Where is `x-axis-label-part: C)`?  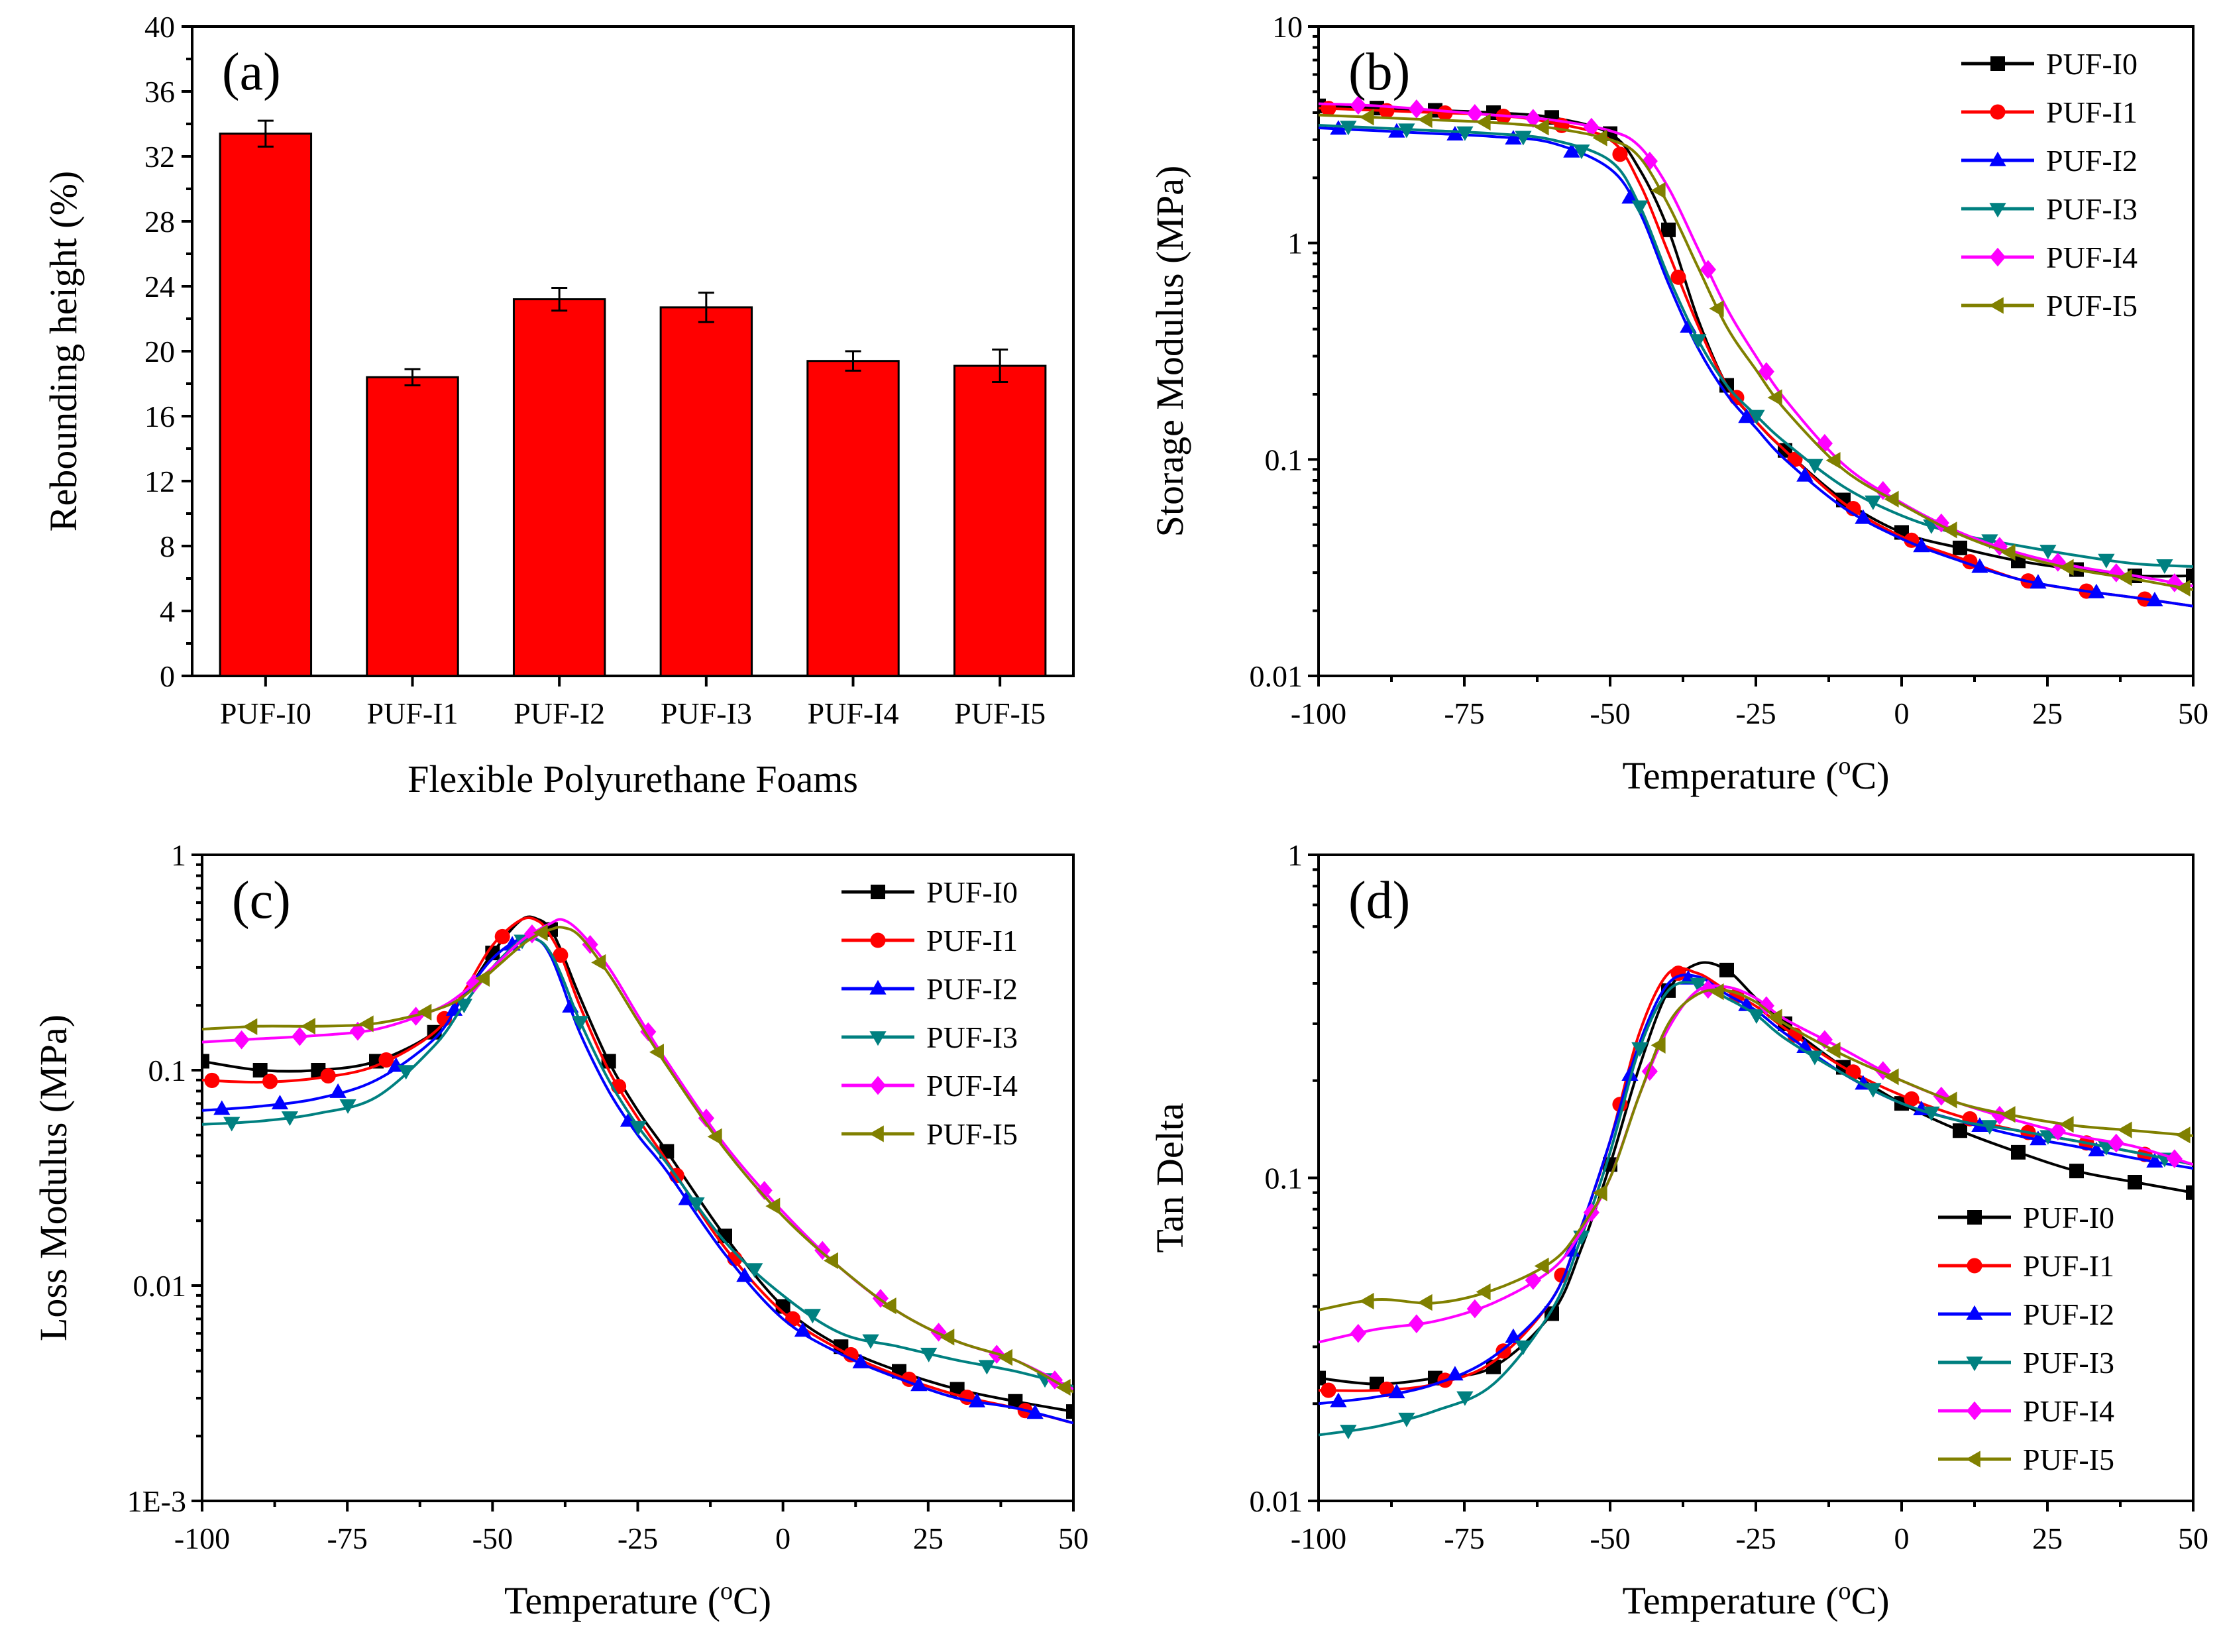
x-axis-label-part: C) is located at coordinates (752, 1601).